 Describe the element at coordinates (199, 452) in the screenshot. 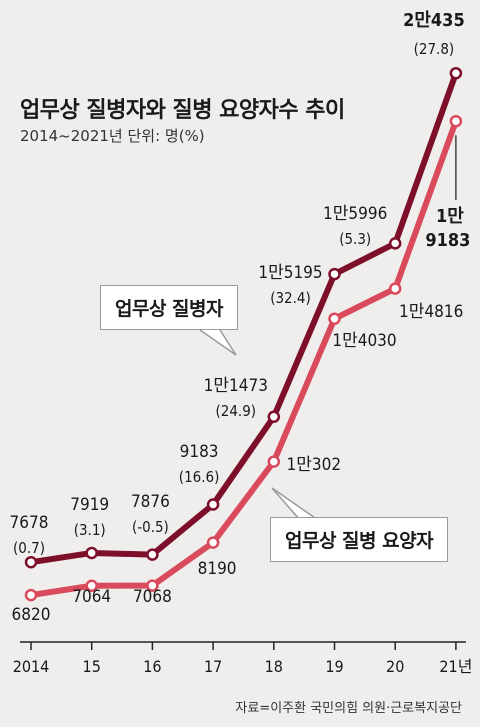

I see `data-label-injured-value: 9183` at that location.